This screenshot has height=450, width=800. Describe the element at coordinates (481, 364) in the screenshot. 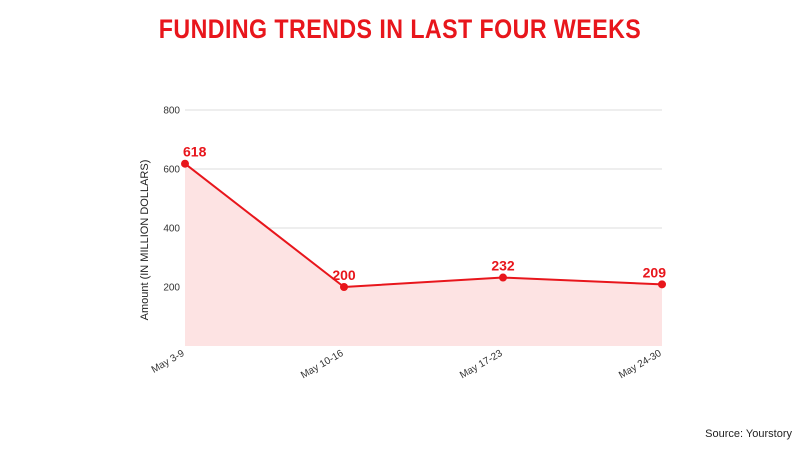

I see `x-tick-label: May 17-23` at that location.